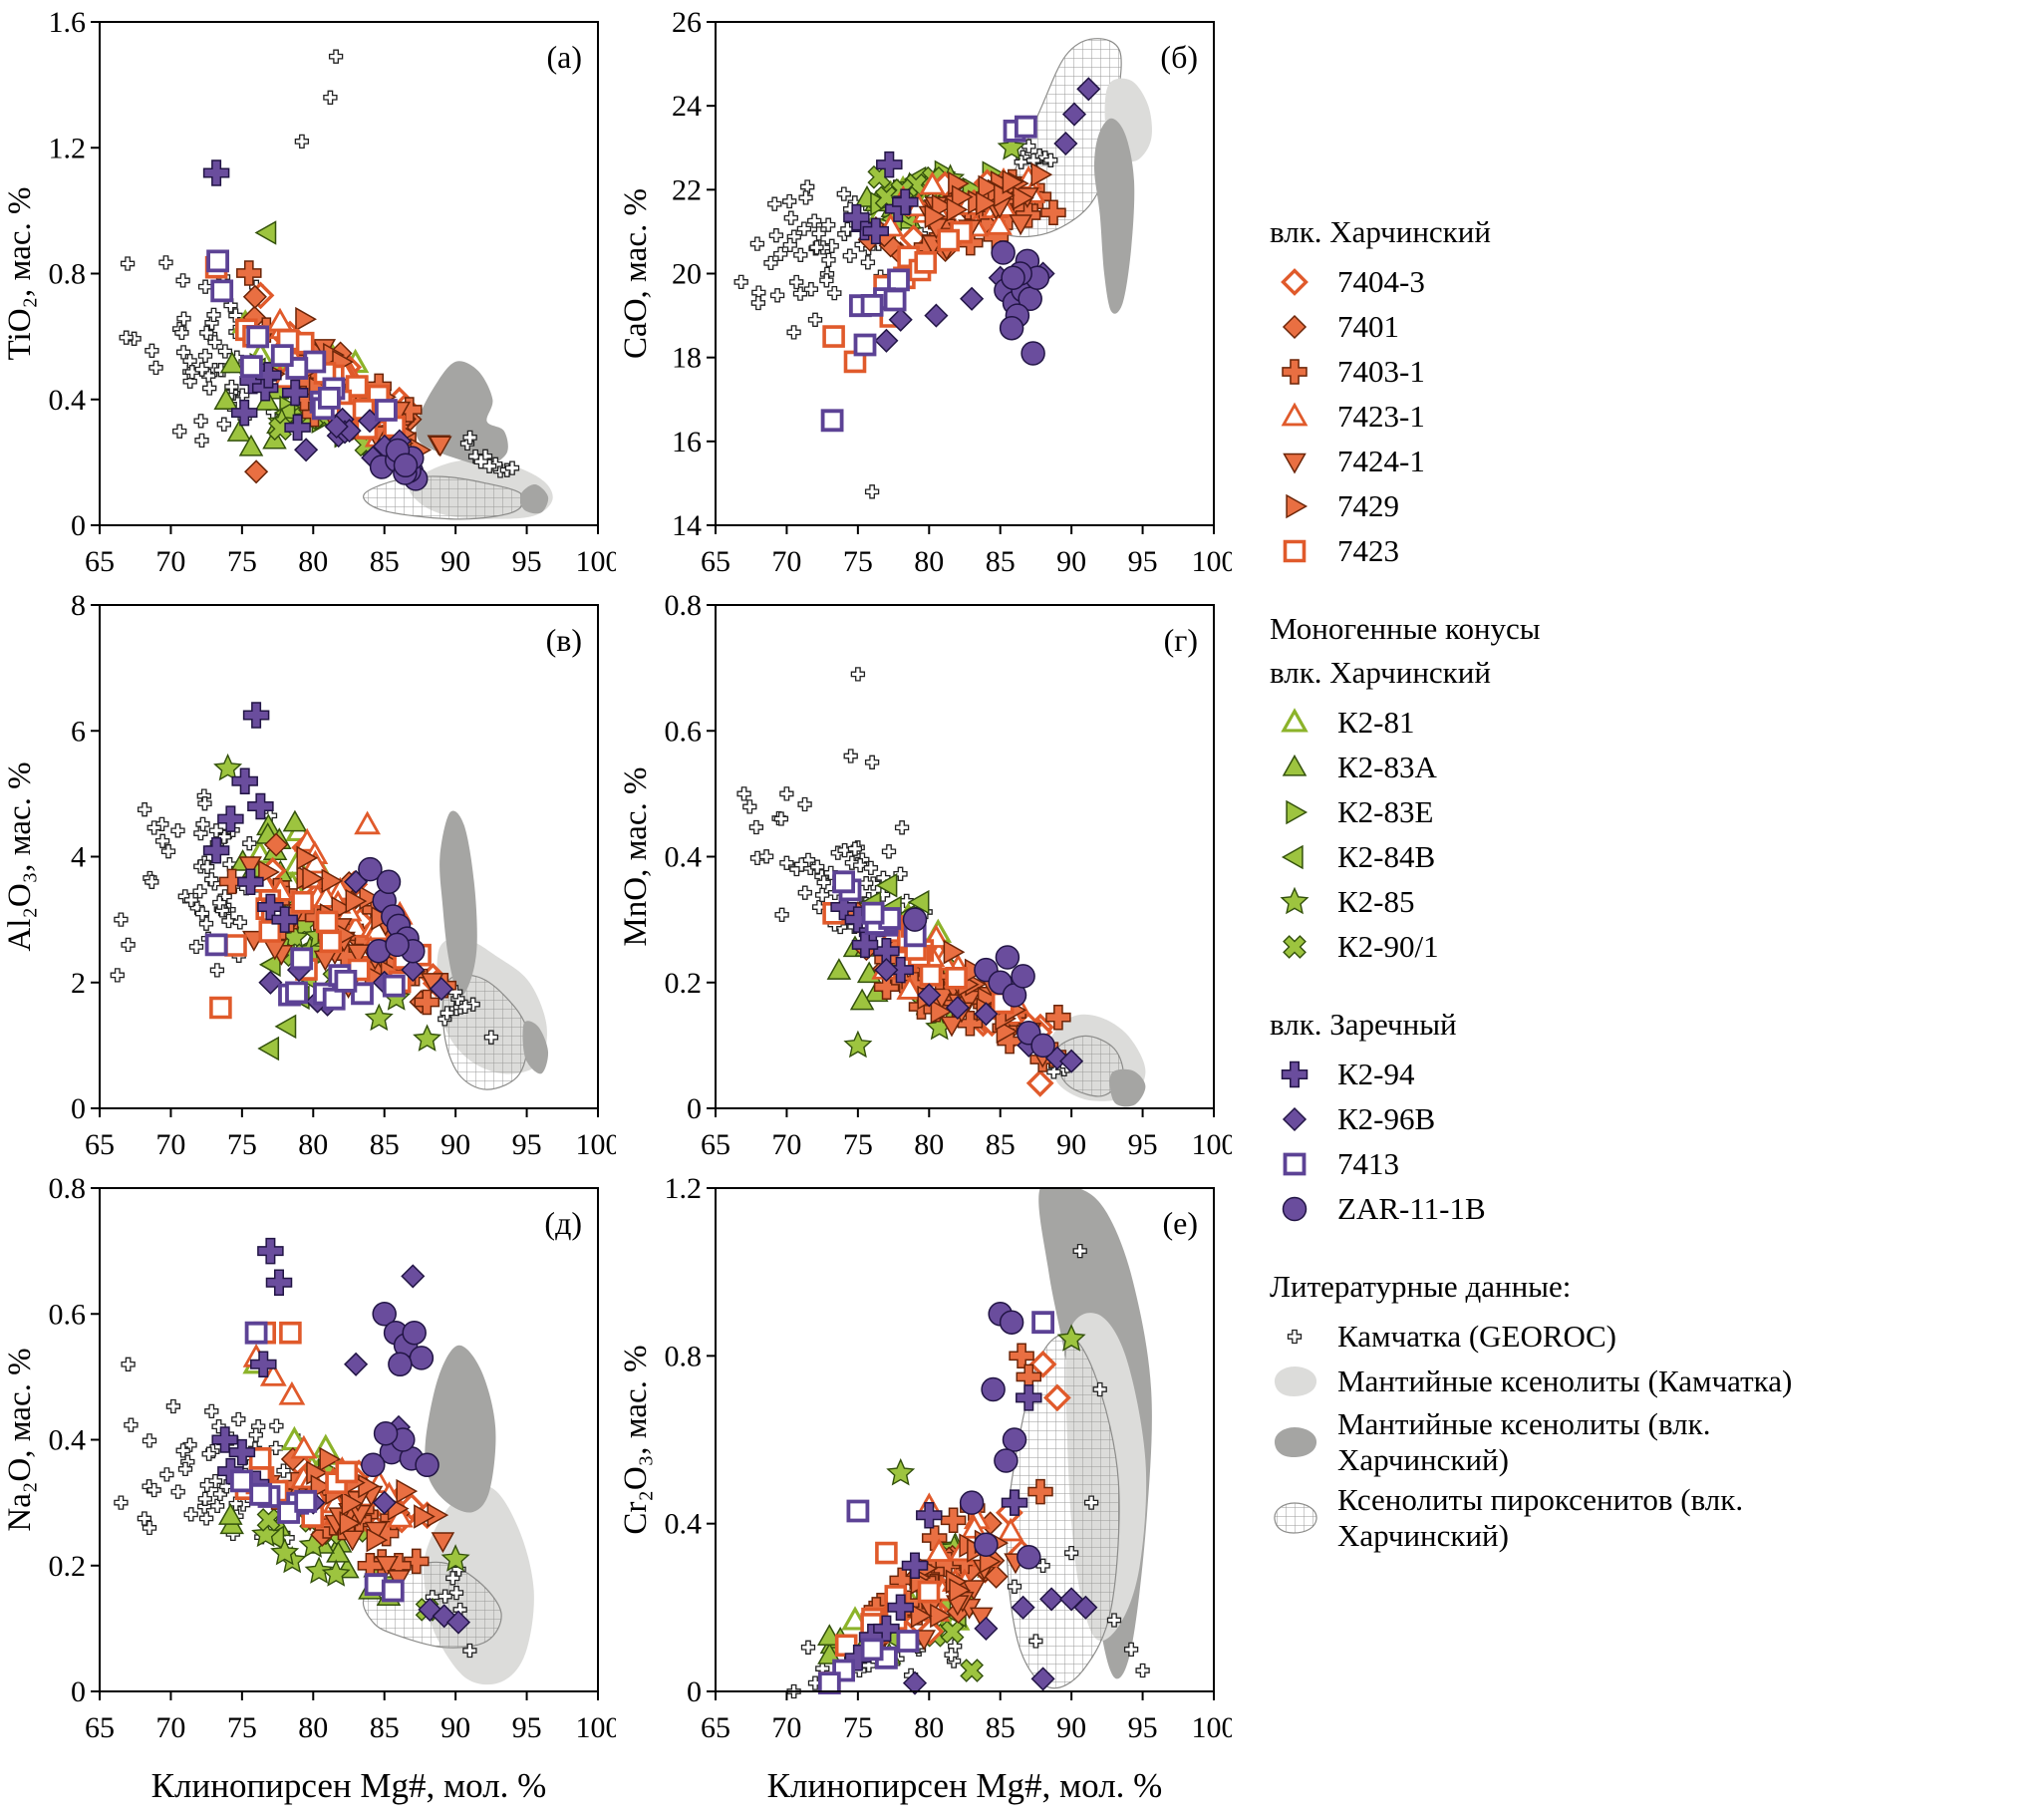  What do you see at coordinates (1411, 1209) in the screenshot?
I see `legend-item-label: ZAR-11-1В` at bounding box center [1411, 1209].